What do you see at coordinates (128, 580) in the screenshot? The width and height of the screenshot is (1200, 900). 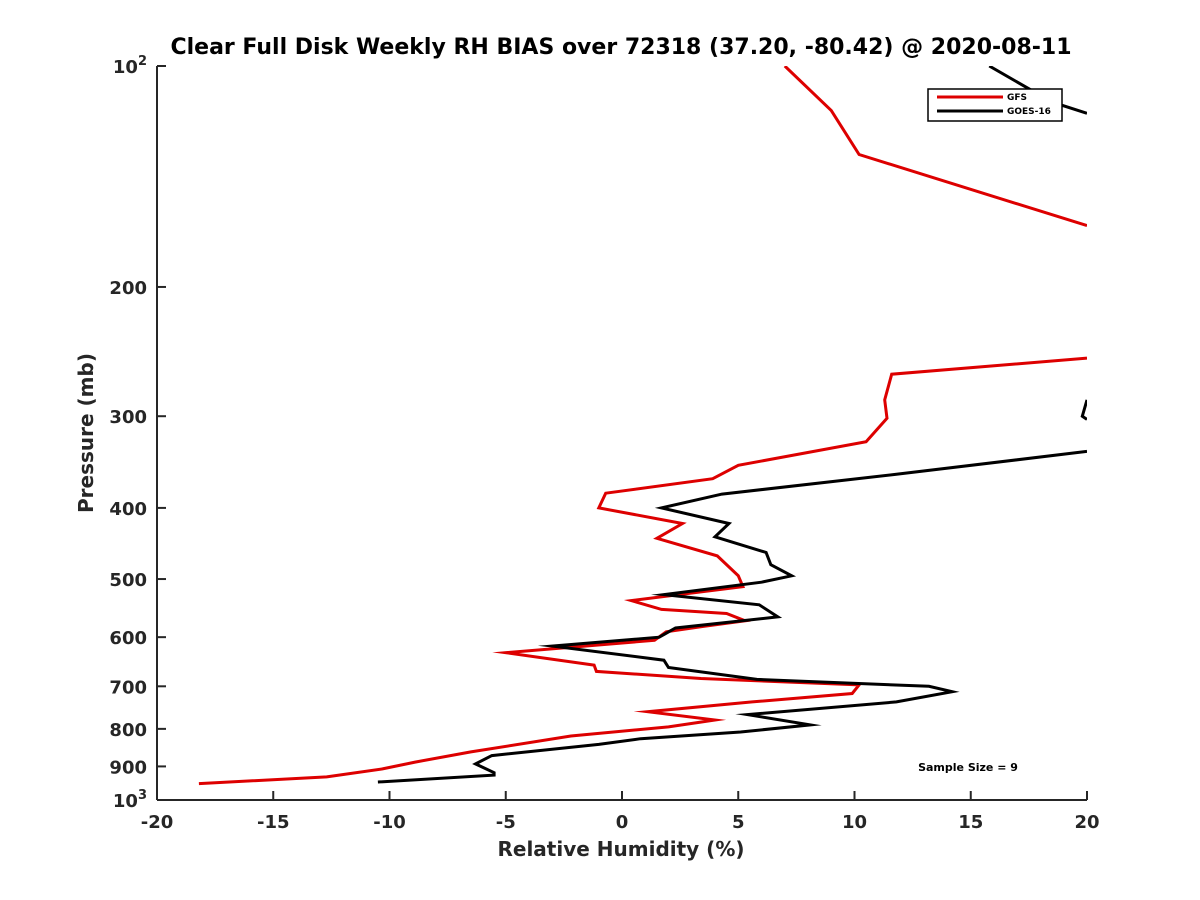 I see `y-tick-label: 500` at bounding box center [128, 580].